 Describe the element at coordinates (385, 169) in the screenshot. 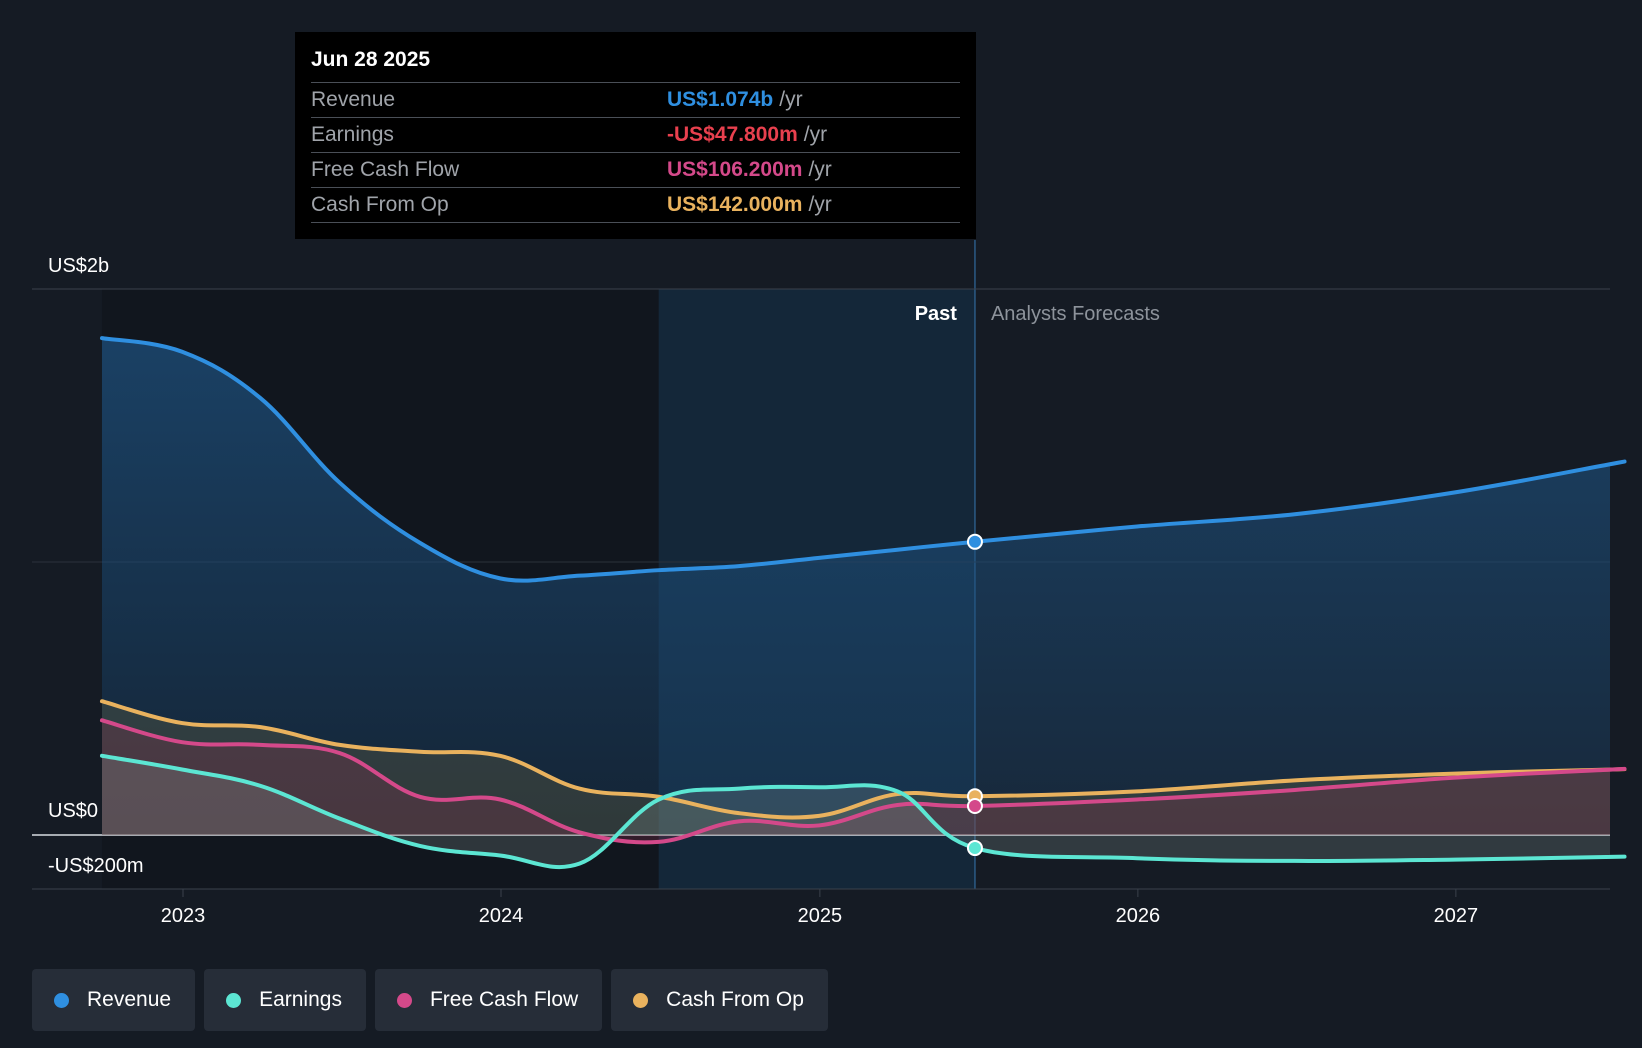

I see `tooltip-label: Free Cash Flow` at that location.